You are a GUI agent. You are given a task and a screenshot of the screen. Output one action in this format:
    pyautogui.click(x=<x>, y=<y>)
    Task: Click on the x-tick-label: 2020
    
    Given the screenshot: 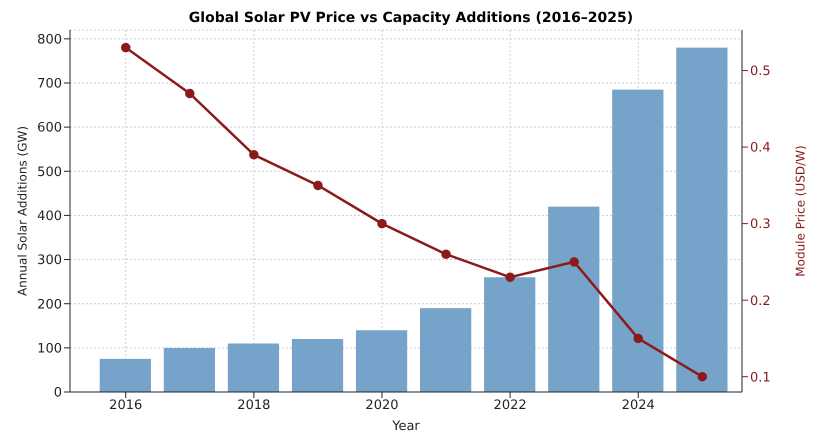 What is the action you would take?
    pyautogui.click(x=382, y=406)
    